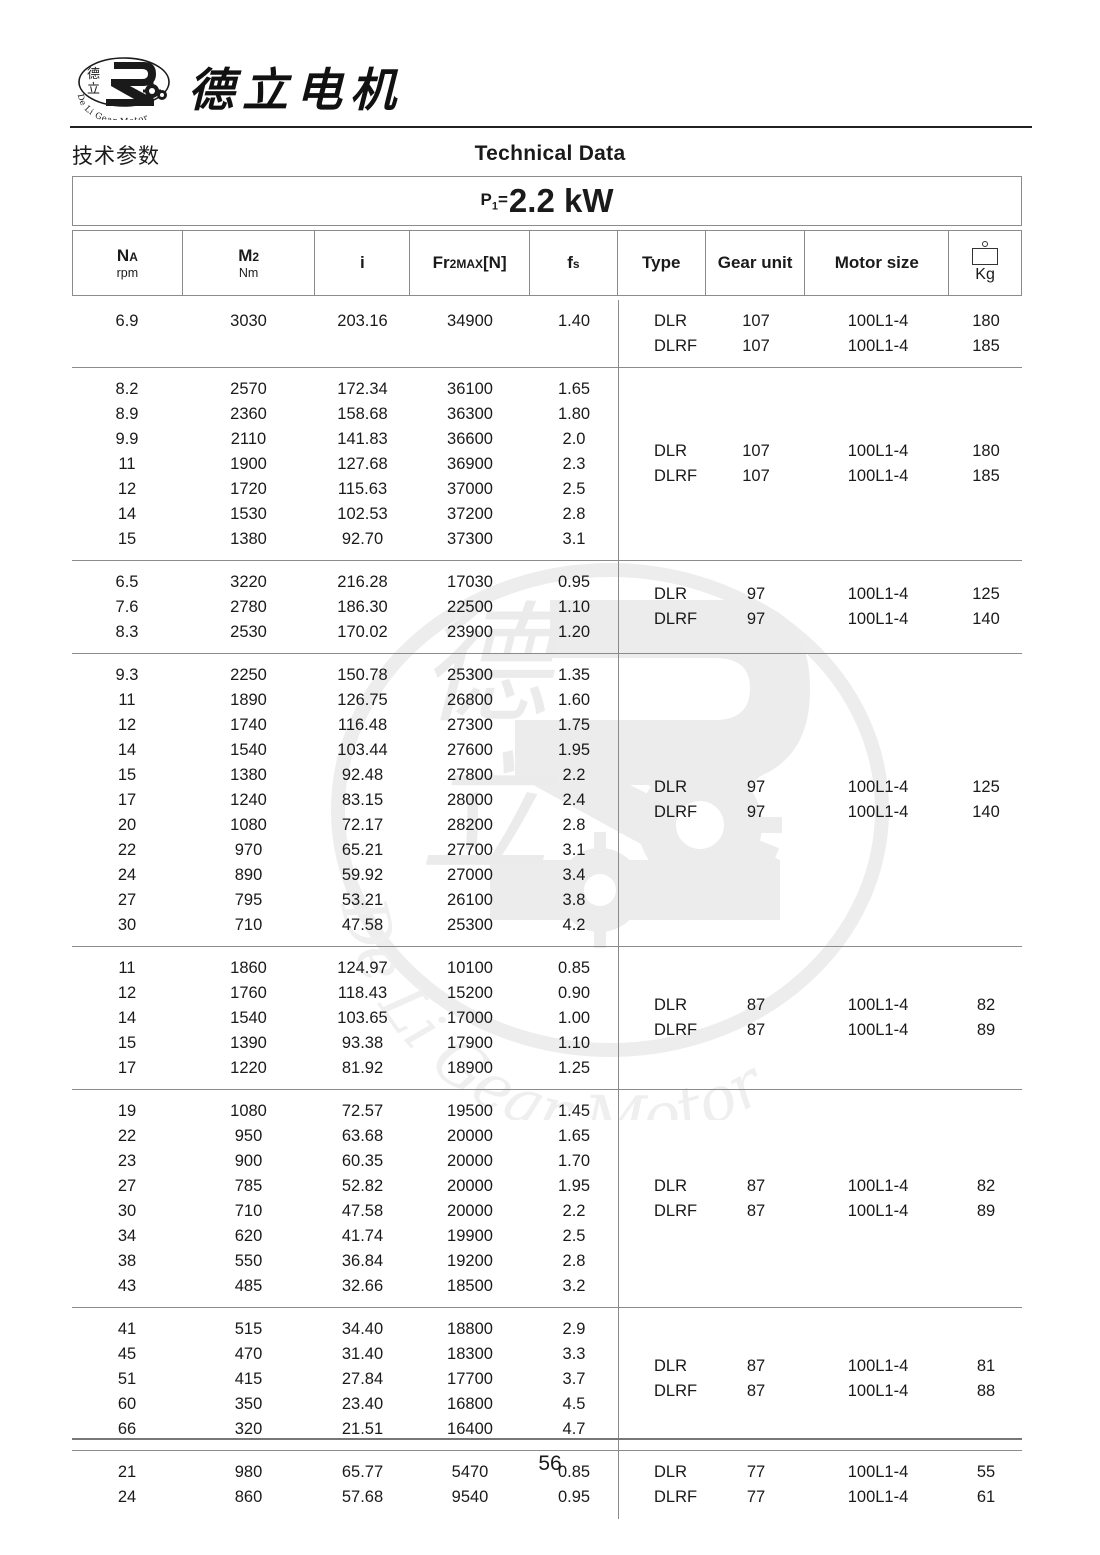  Describe the element at coordinates (574, 900) in the screenshot. I see `cell-fs: 3.8` at that location.